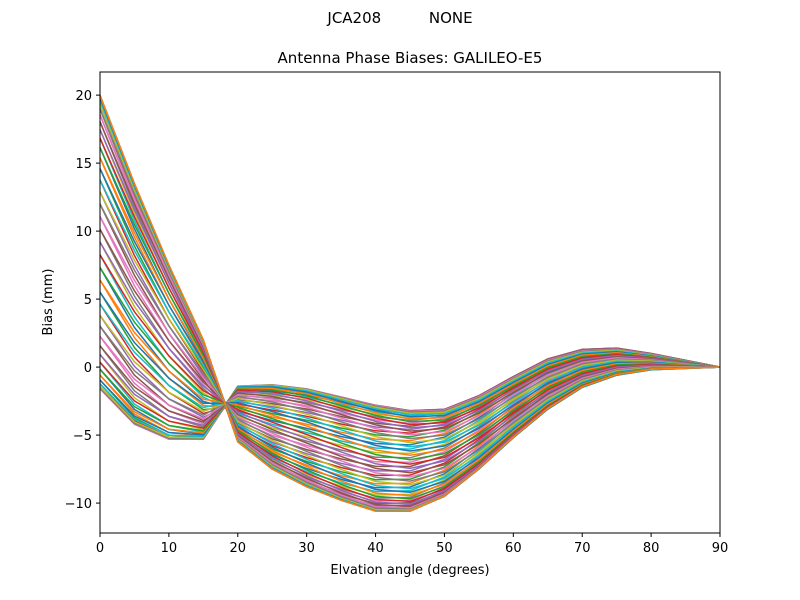 This screenshot has height=600, width=800. What do you see at coordinates (306, 548) in the screenshot?
I see `x-tick-label: 30` at bounding box center [306, 548].